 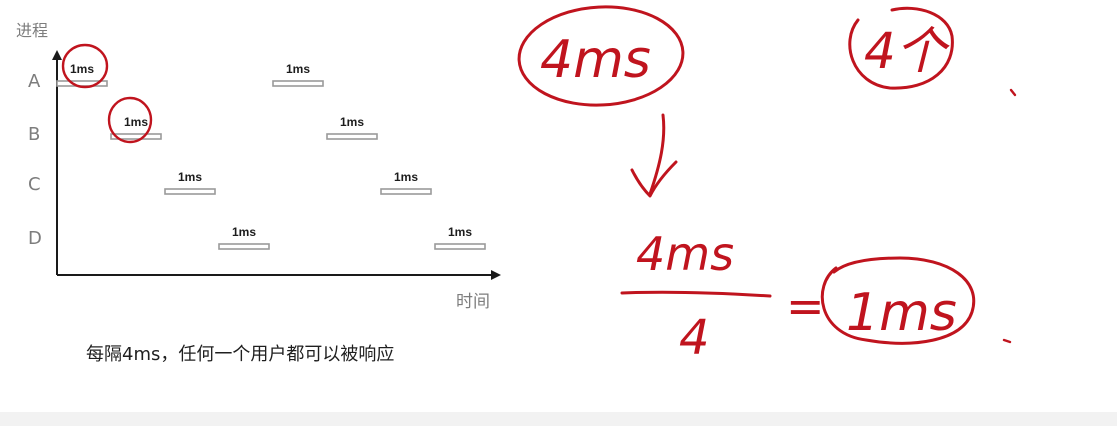 I want to click on row-label-d: D, so click(x=35, y=238).